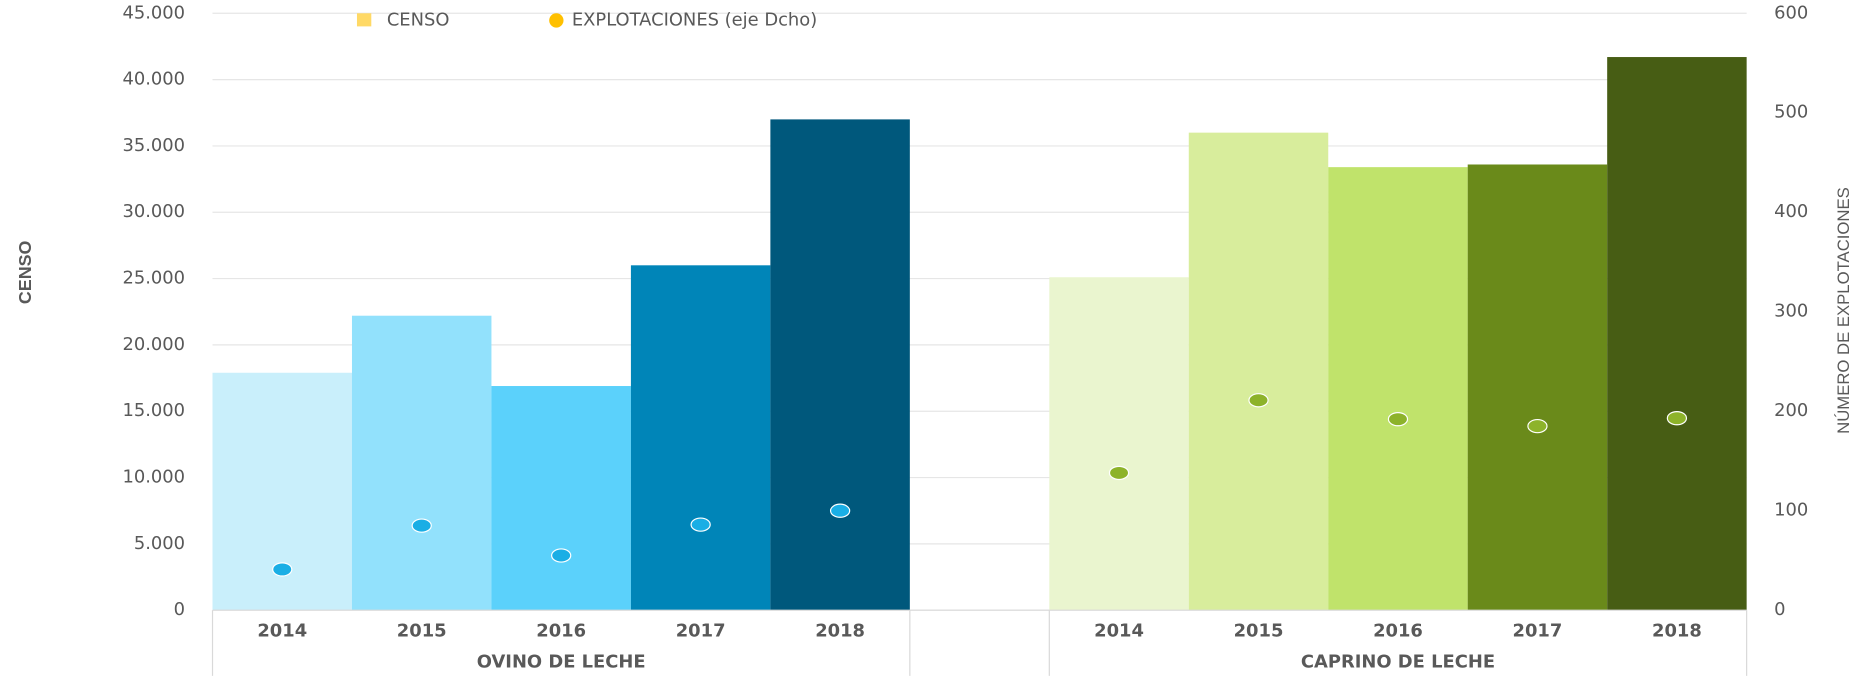 The image size is (1872, 680). What do you see at coordinates (153, 278) in the screenshot?
I see `y-tick-label: 25.000` at bounding box center [153, 278].